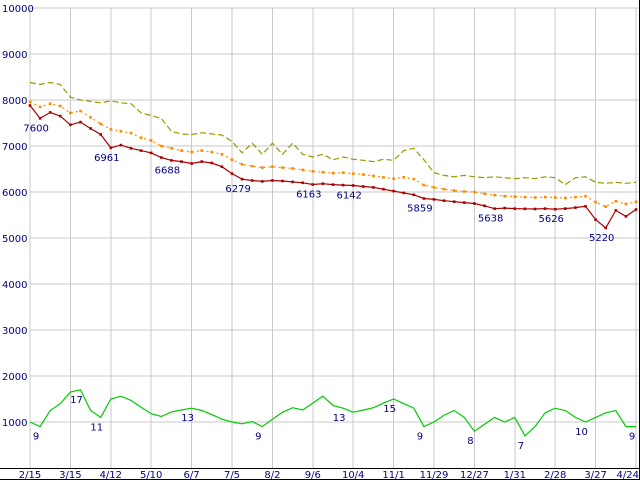  Describe the element at coordinates (389, 409) in the screenshot. I see `point-label-green: 15` at that location.